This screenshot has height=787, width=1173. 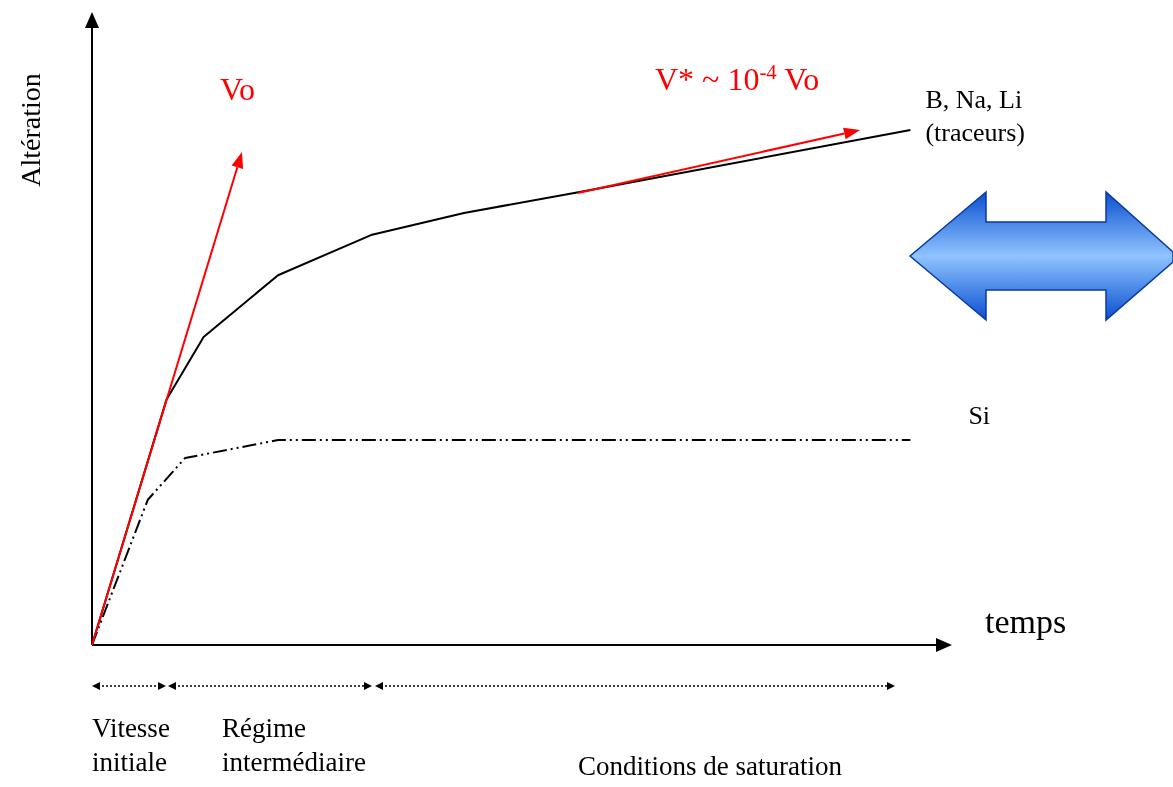 I want to click on text: V* ~ 10$^{-4}$ Vo, so click(x=737, y=78).